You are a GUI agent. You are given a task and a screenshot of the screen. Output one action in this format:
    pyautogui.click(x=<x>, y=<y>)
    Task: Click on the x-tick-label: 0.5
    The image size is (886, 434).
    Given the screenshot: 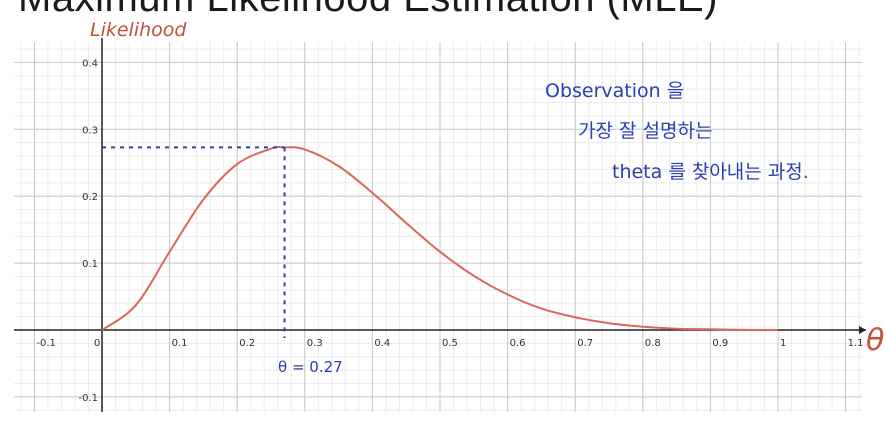 What is the action you would take?
    pyautogui.click(x=450, y=343)
    